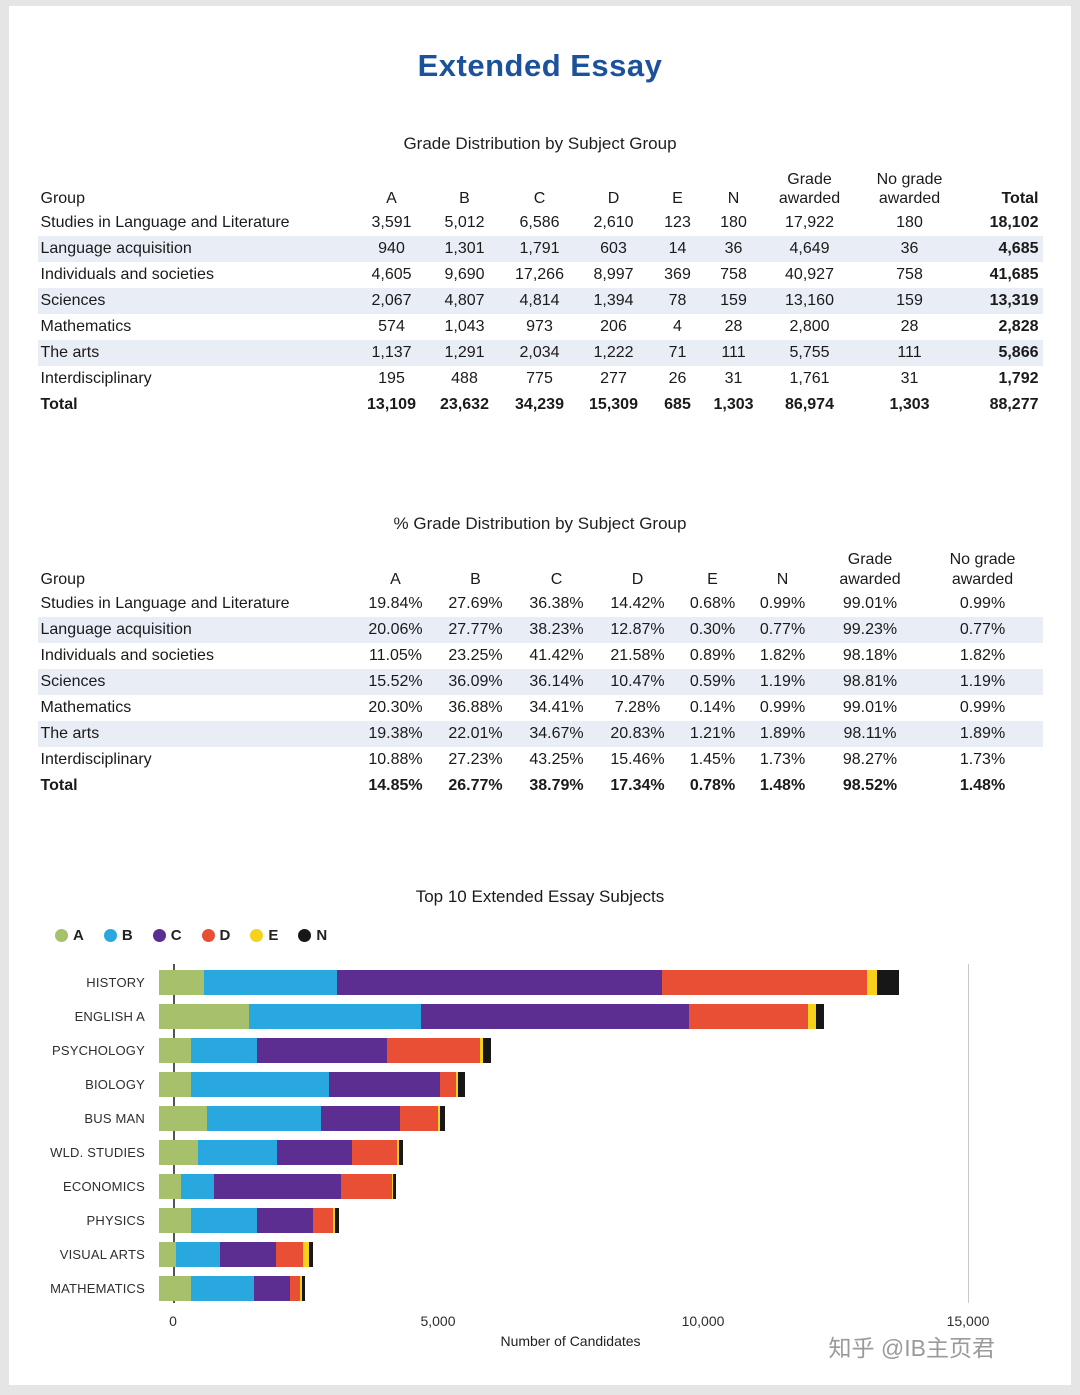  What do you see at coordinates (613, 223) in the screenshot?
I see `table-cell: 2,610` at bounding box center [613, 223].